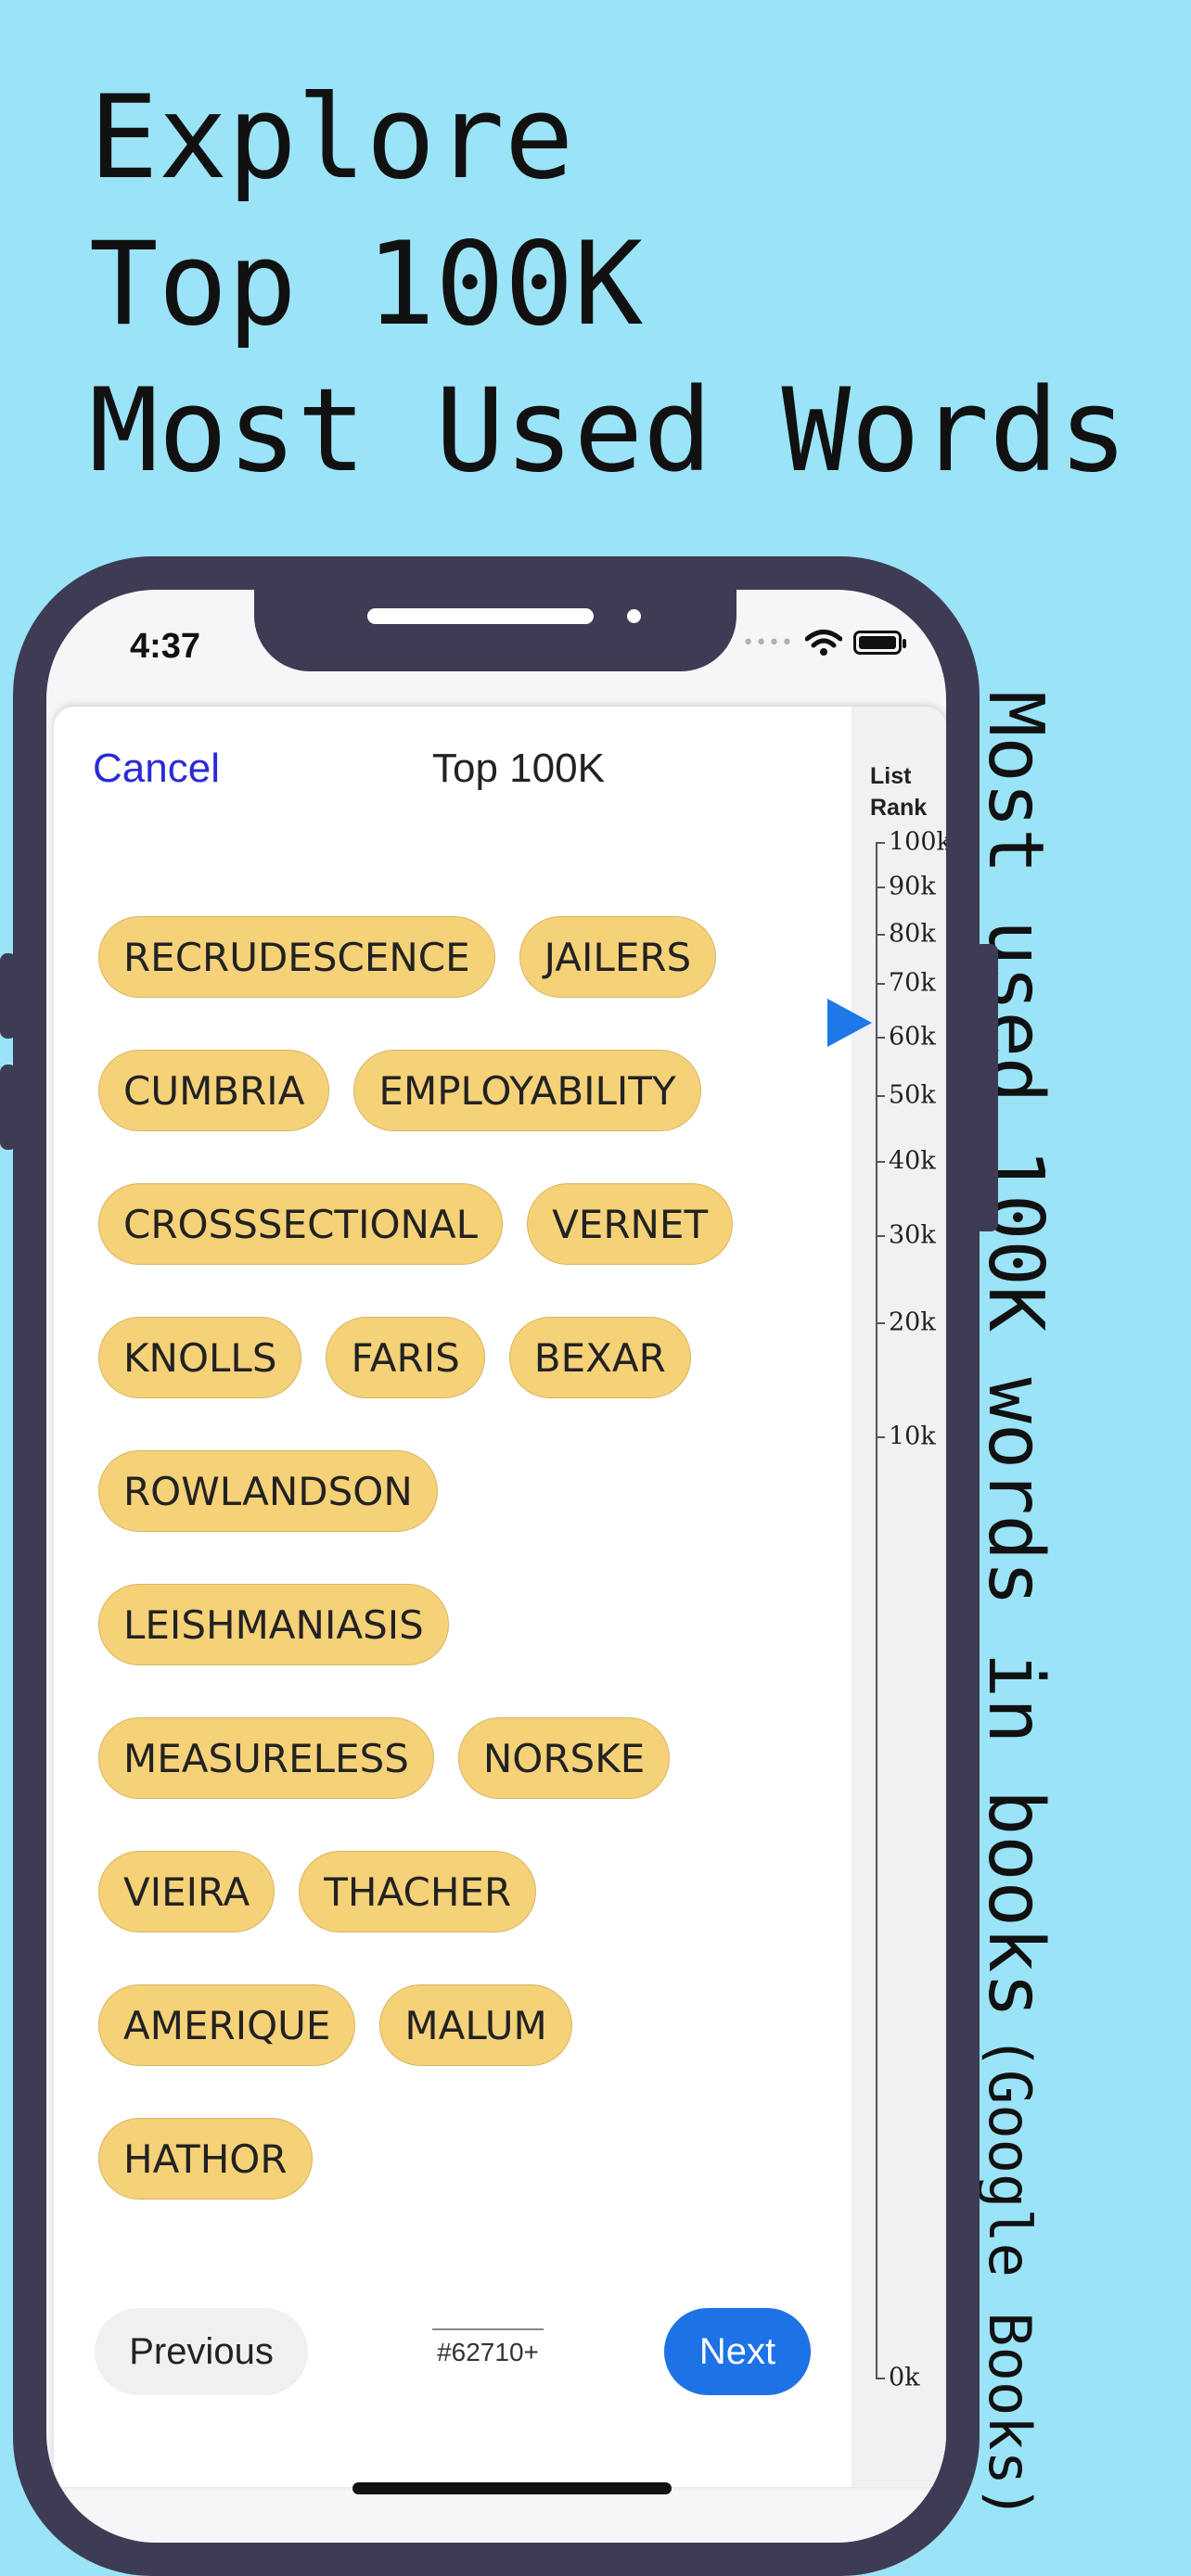 Image resolution: width=1191 pixels, height=2576 pixels. What do you see at coordinates (8, 1107) in the screenshot?
I see `volume-button` at bounding box center [8, 1107].